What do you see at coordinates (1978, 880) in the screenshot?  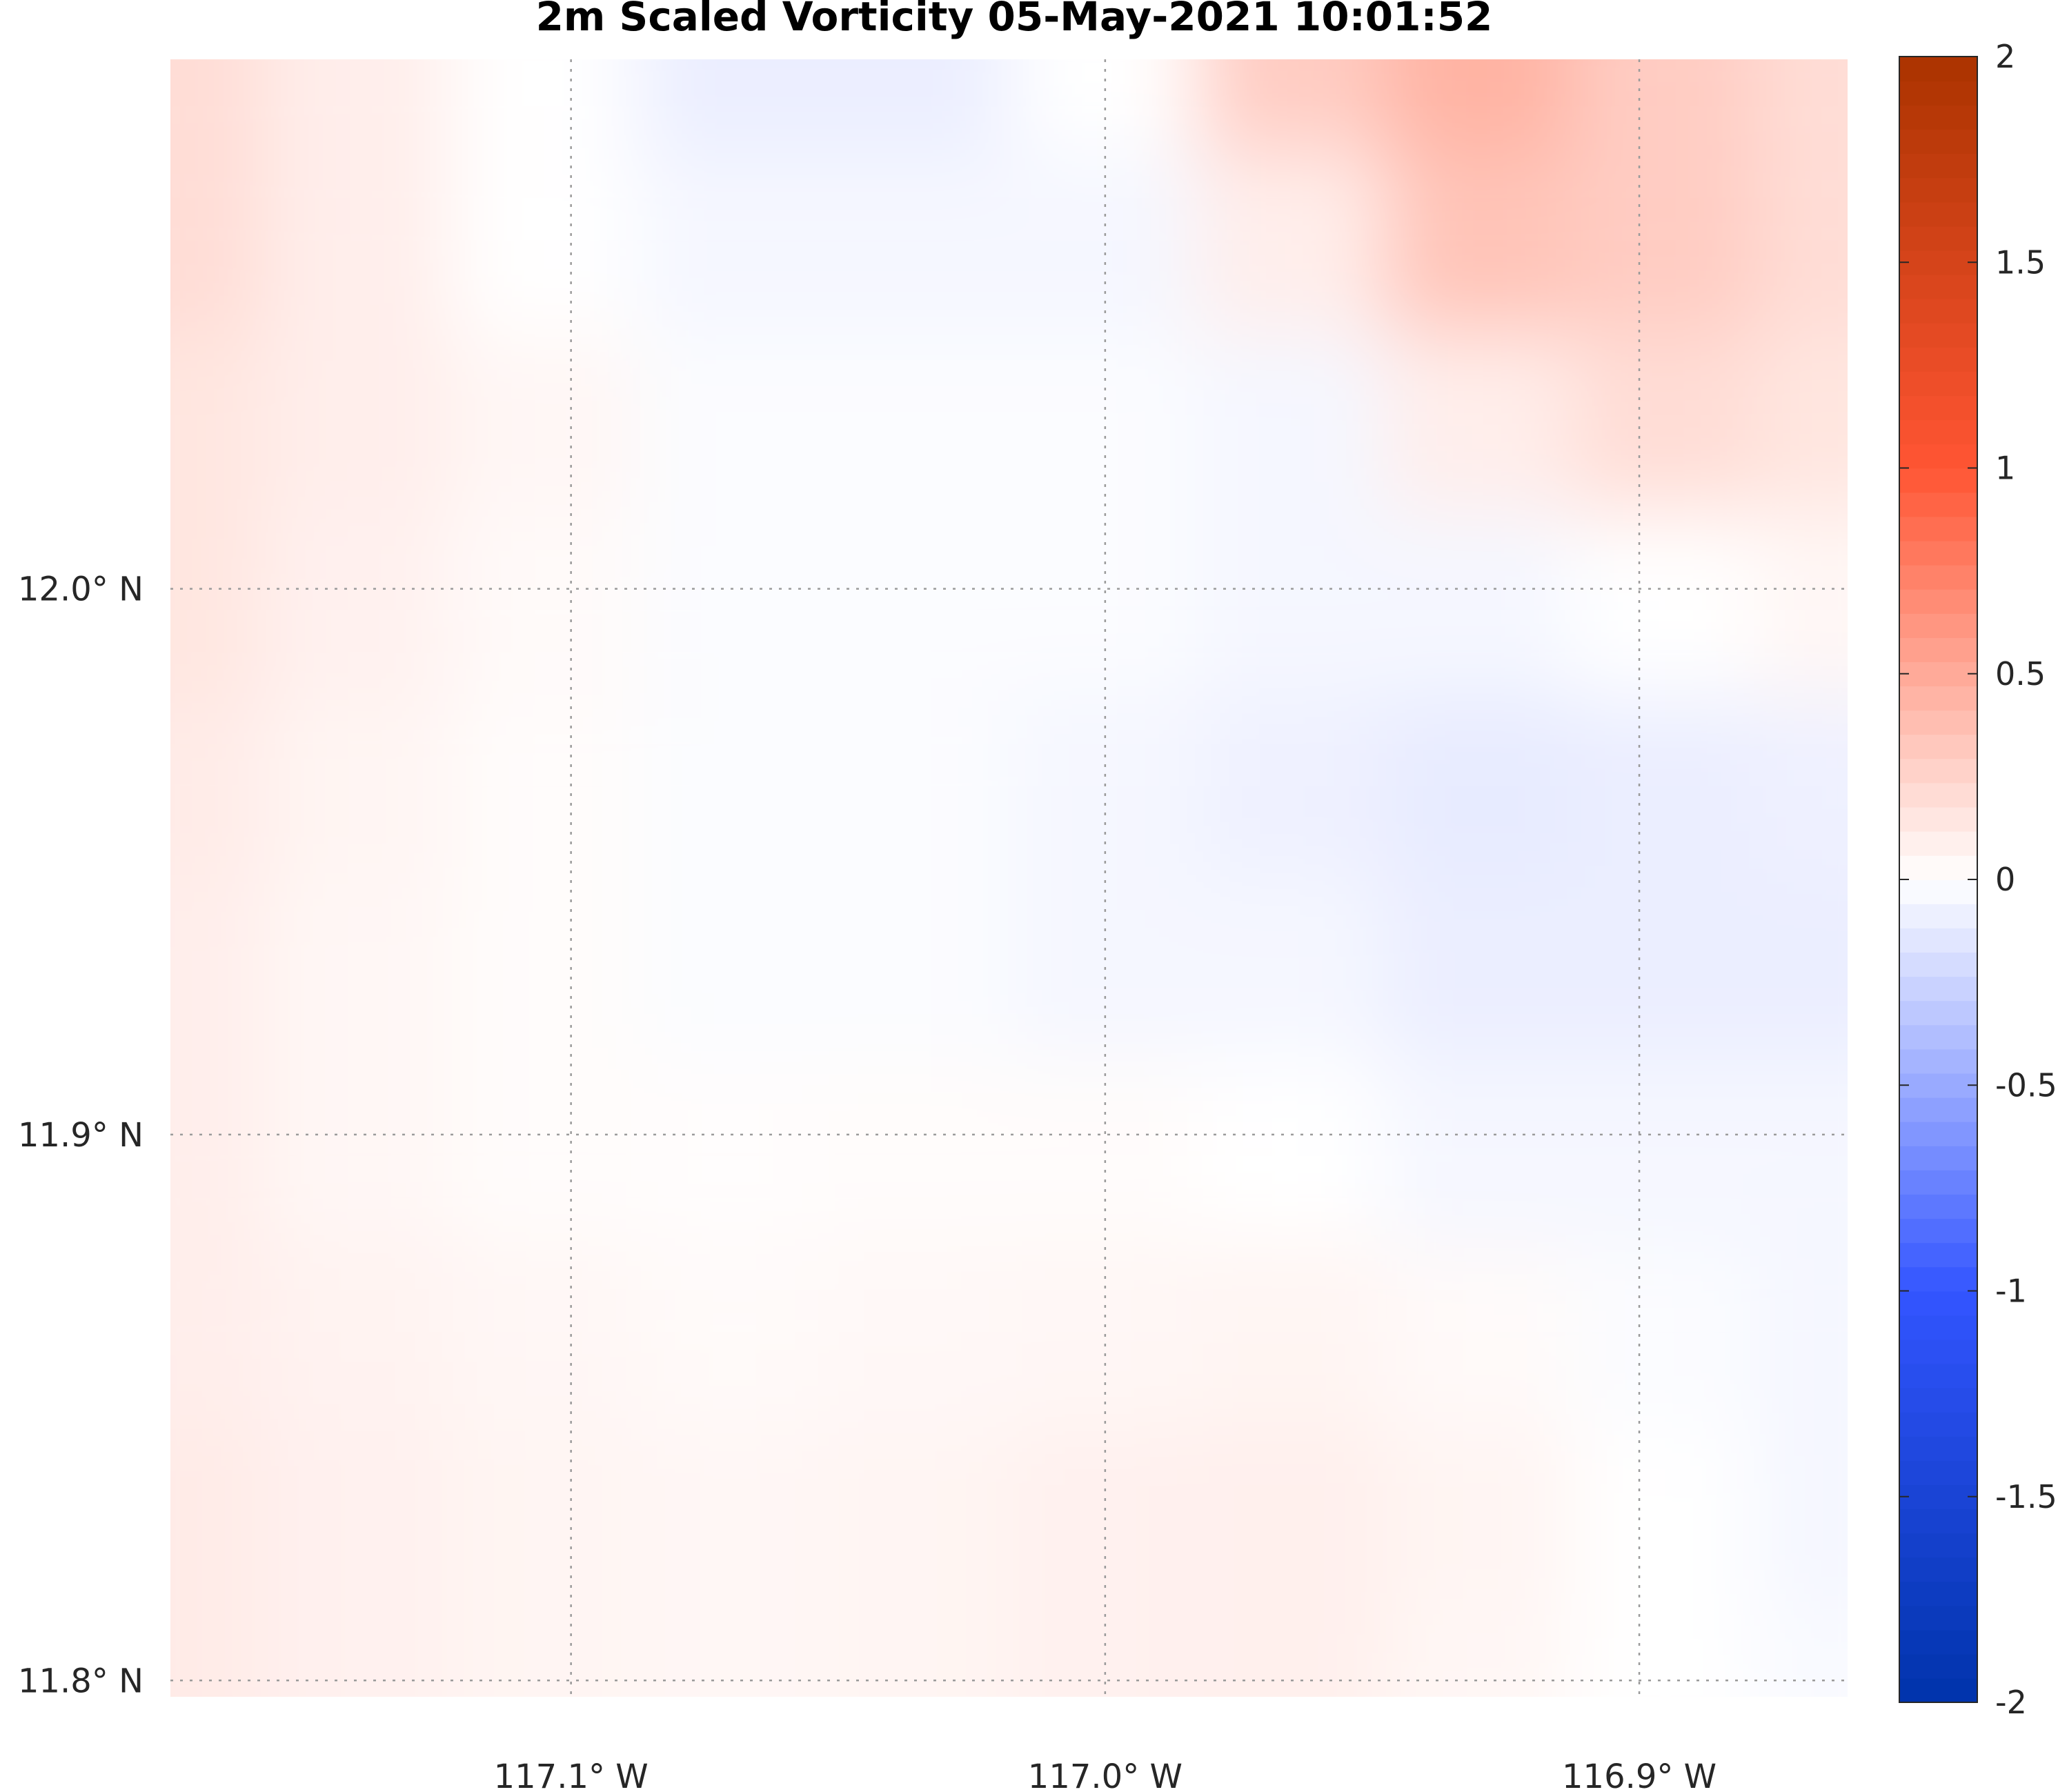 I see `colorbar: 2 1.5 1 0.5 0 -0.5 -1 -1.5 -2` at bounding box center [1978, 880].